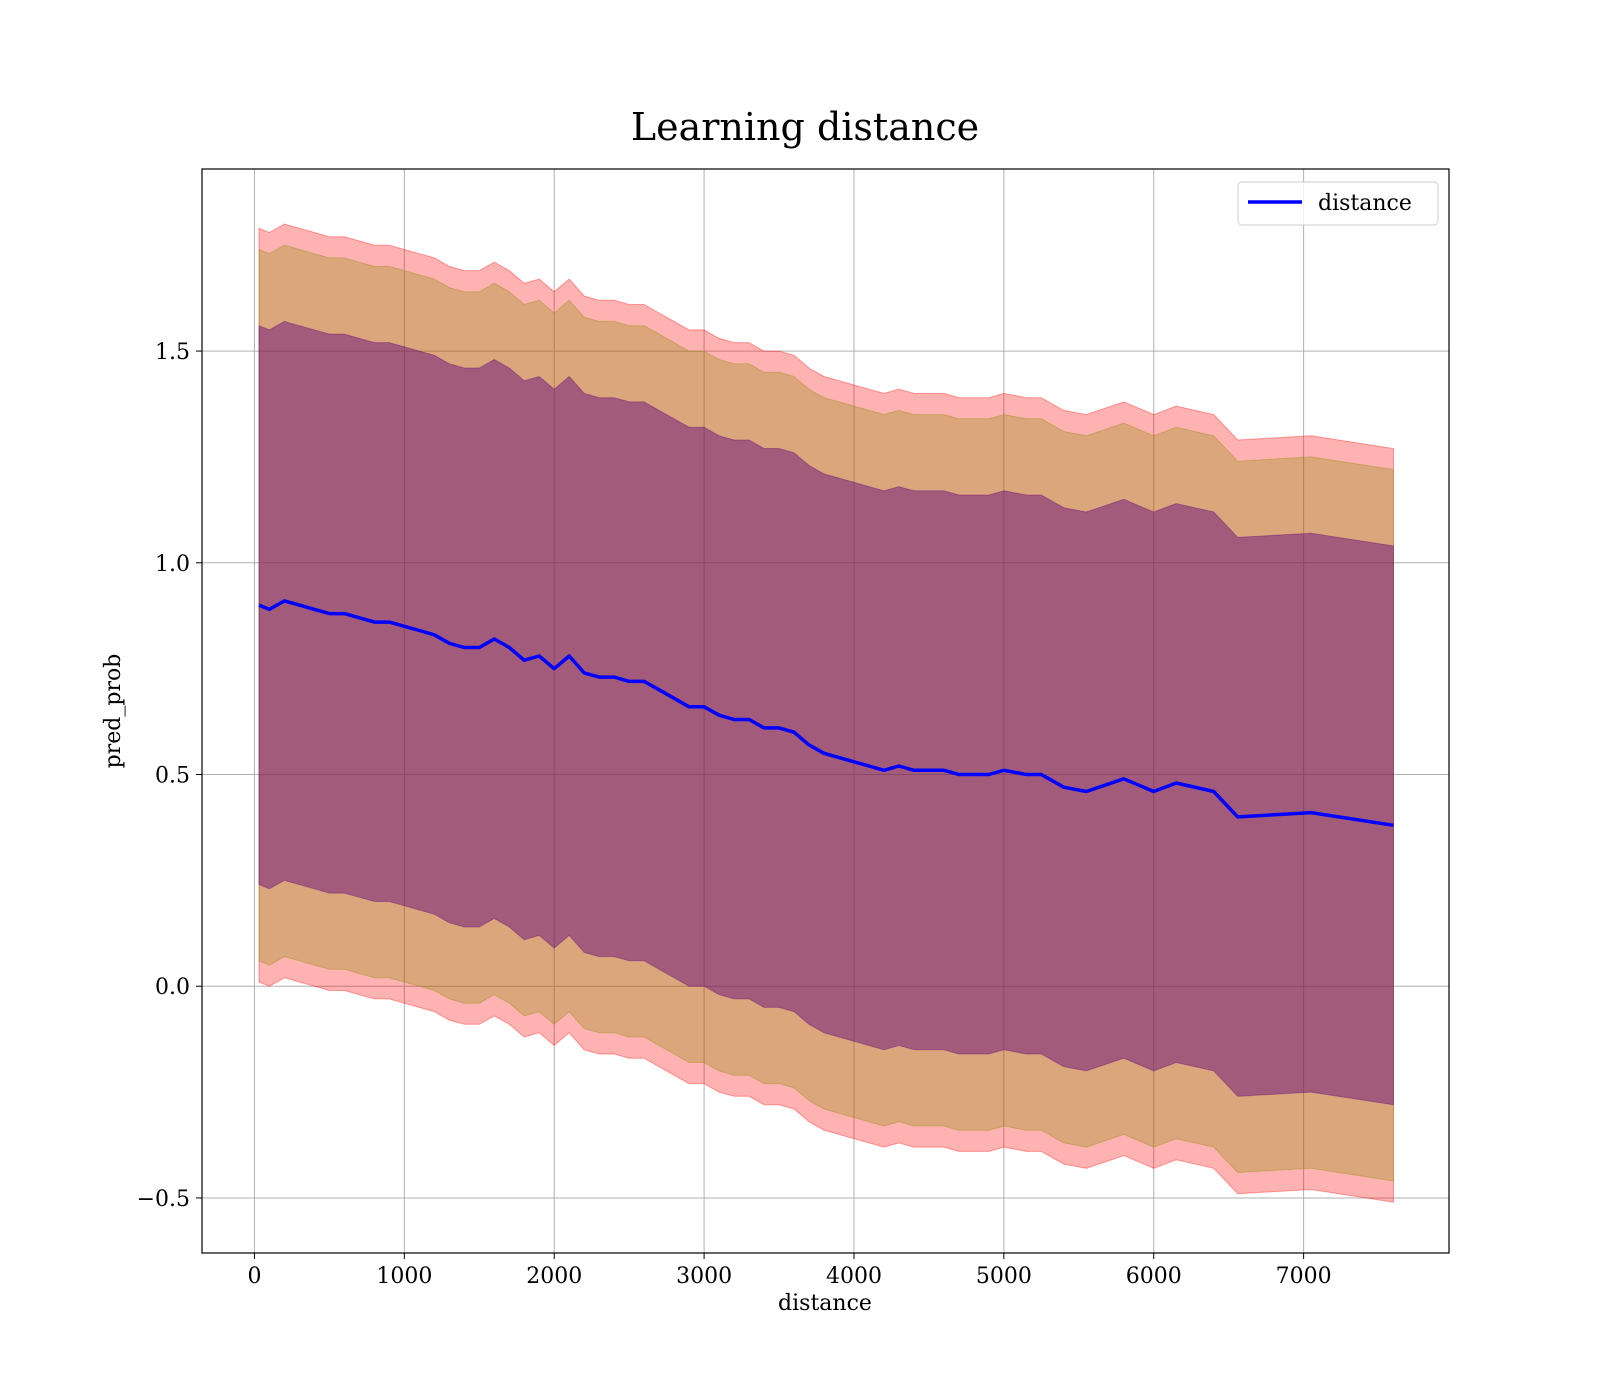 Image resolution: width=1600 pixels, height=1400 pixels. What do you see at coordinates (172, 987) in the screenshot?
I see `y-tick-label-1: 0.0` at bounding box center [172, 987].